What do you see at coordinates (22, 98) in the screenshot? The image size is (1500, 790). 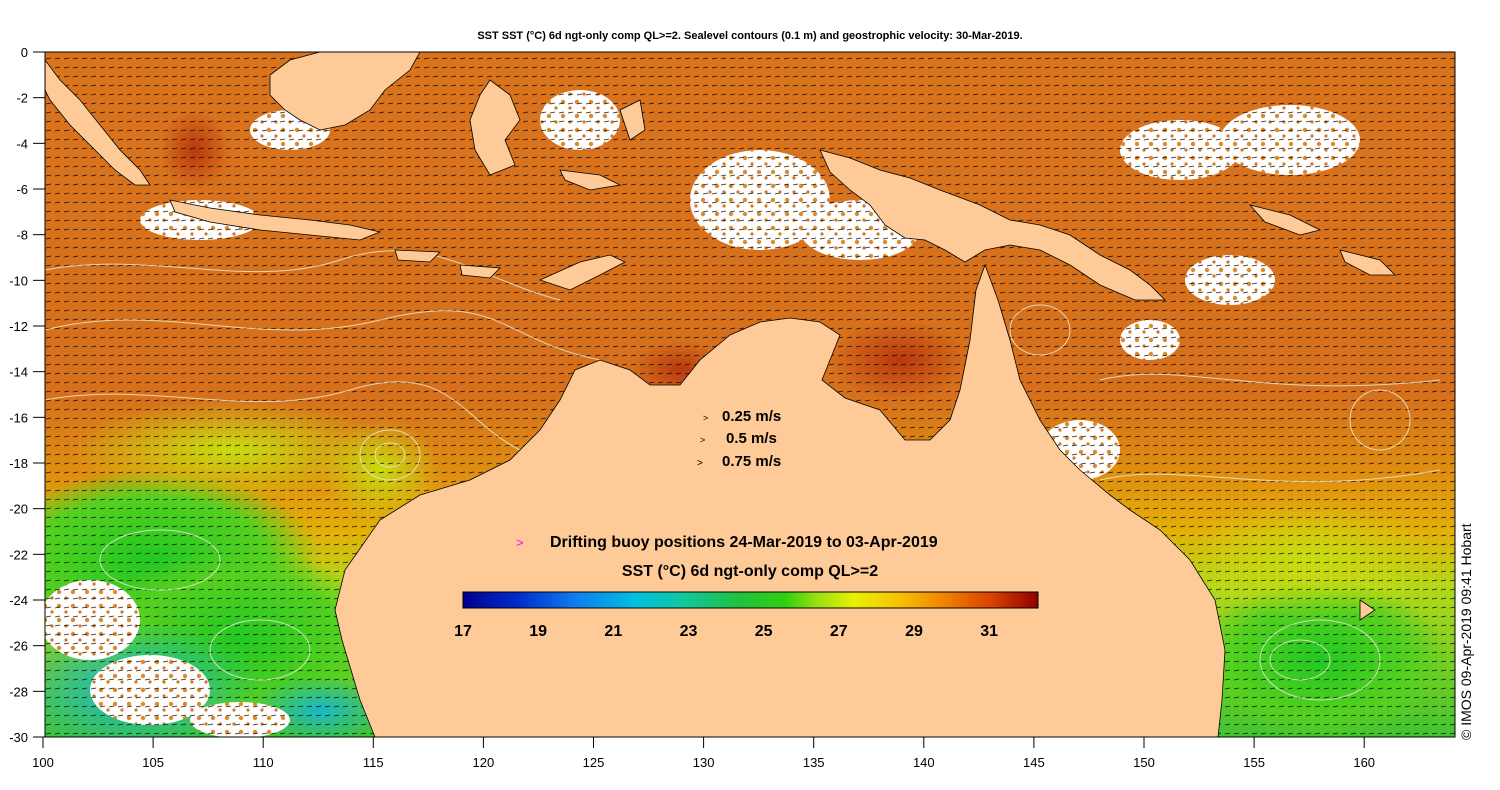 I see `y-tick-label: -2` at bounding box center [22, 98].